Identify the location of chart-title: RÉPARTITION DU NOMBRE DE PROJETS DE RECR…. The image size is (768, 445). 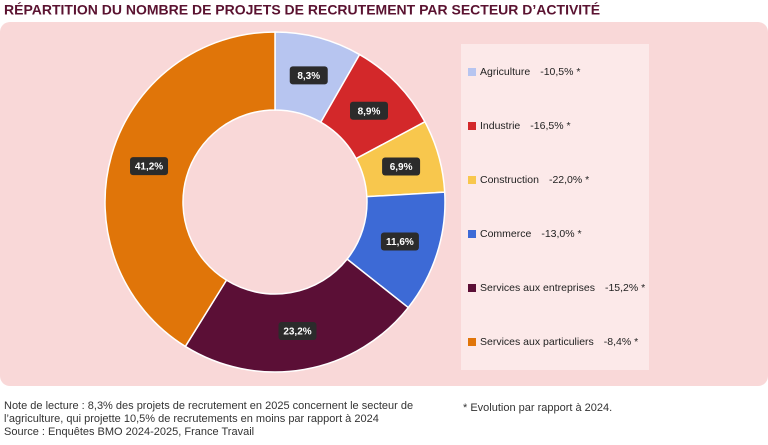
(302, 10).